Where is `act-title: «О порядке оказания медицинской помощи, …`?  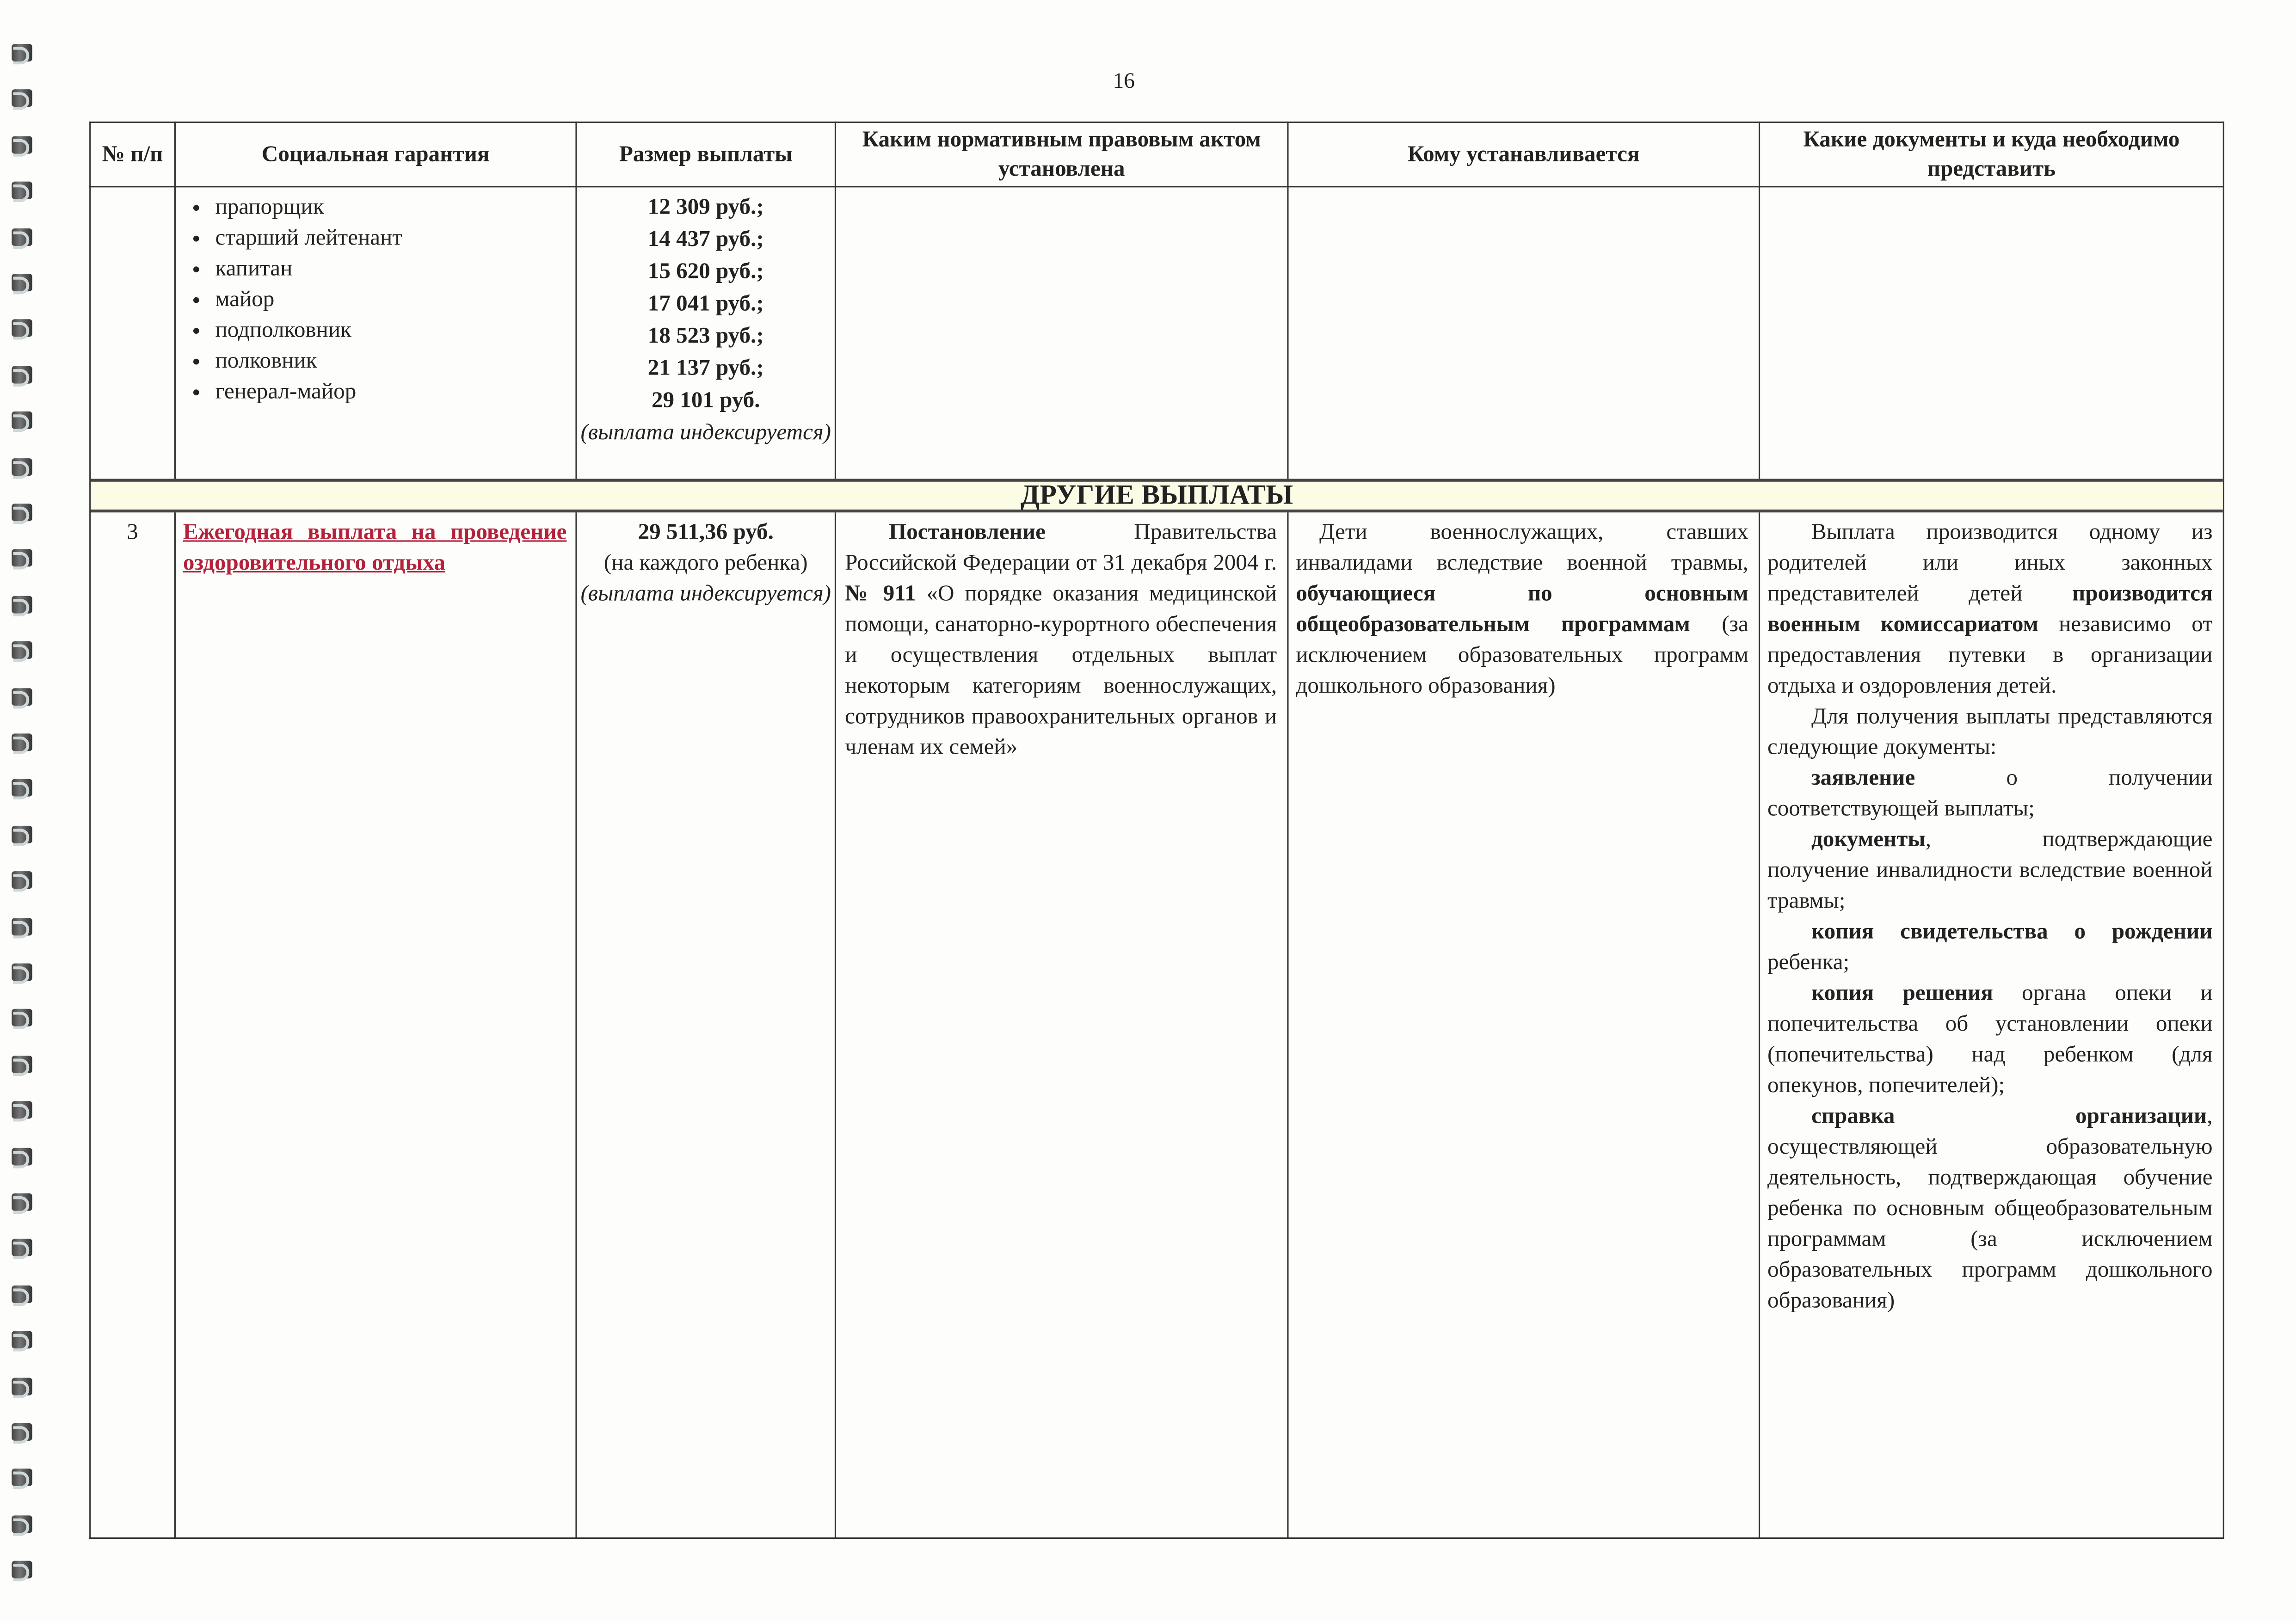 act-title: «О порядке оказания медицинской помощи, … is located at coordinates (1061, 670).